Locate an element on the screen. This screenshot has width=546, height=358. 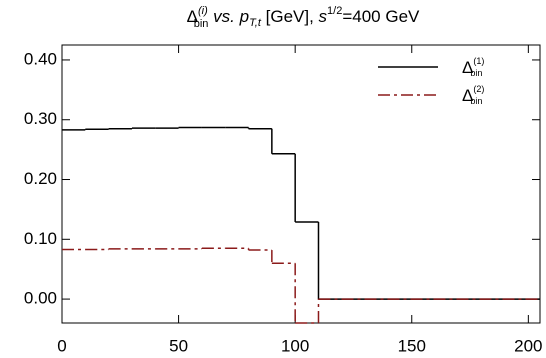
title-part: 1/2 is located at coordinates (334, 11).